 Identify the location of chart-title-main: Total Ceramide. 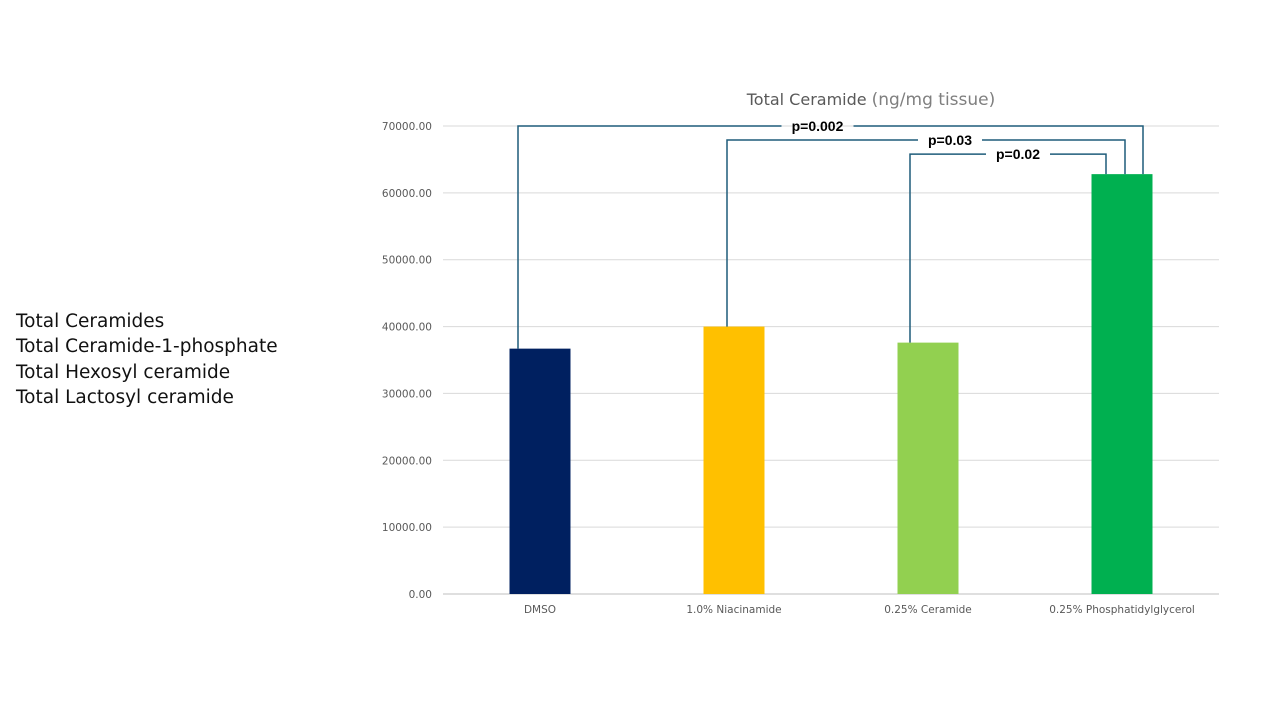
(806, 99).